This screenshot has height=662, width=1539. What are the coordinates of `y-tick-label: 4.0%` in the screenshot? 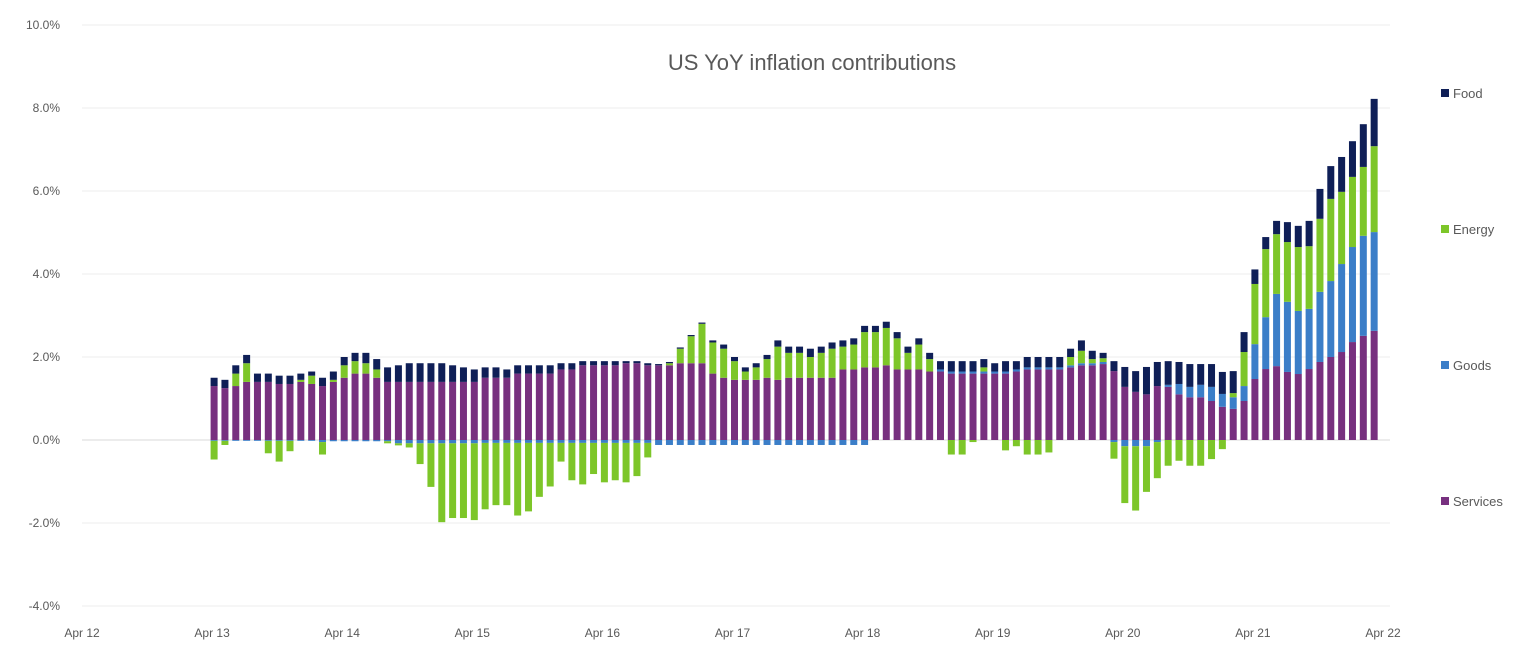 It's located at (47, 274).